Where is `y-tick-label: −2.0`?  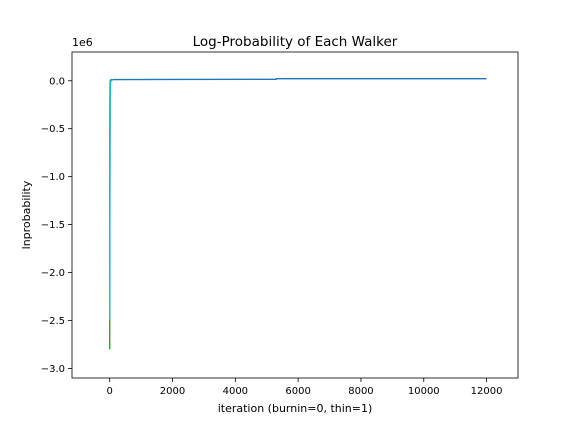
y-tick-label: −2.0 is located at coordinates (53, 273).